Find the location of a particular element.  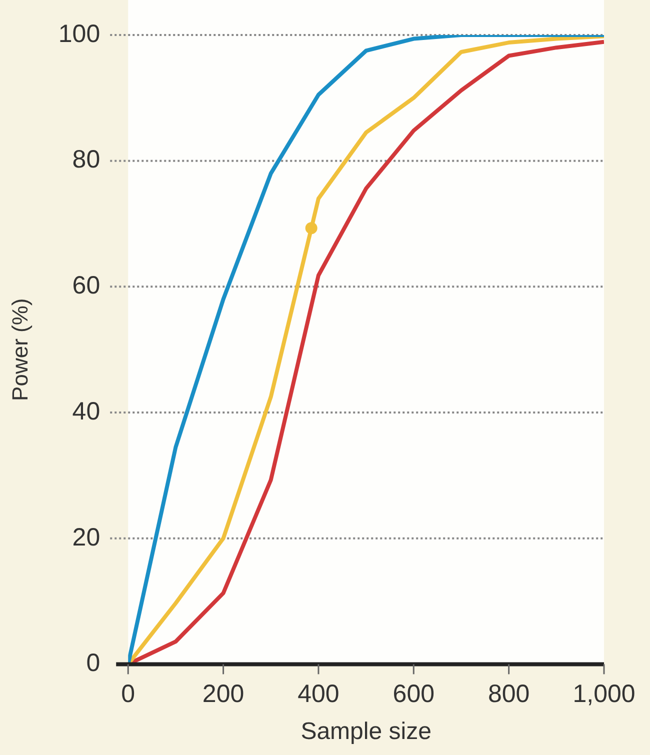

x-tick-label: 800 is located at coordinates (509, 694).